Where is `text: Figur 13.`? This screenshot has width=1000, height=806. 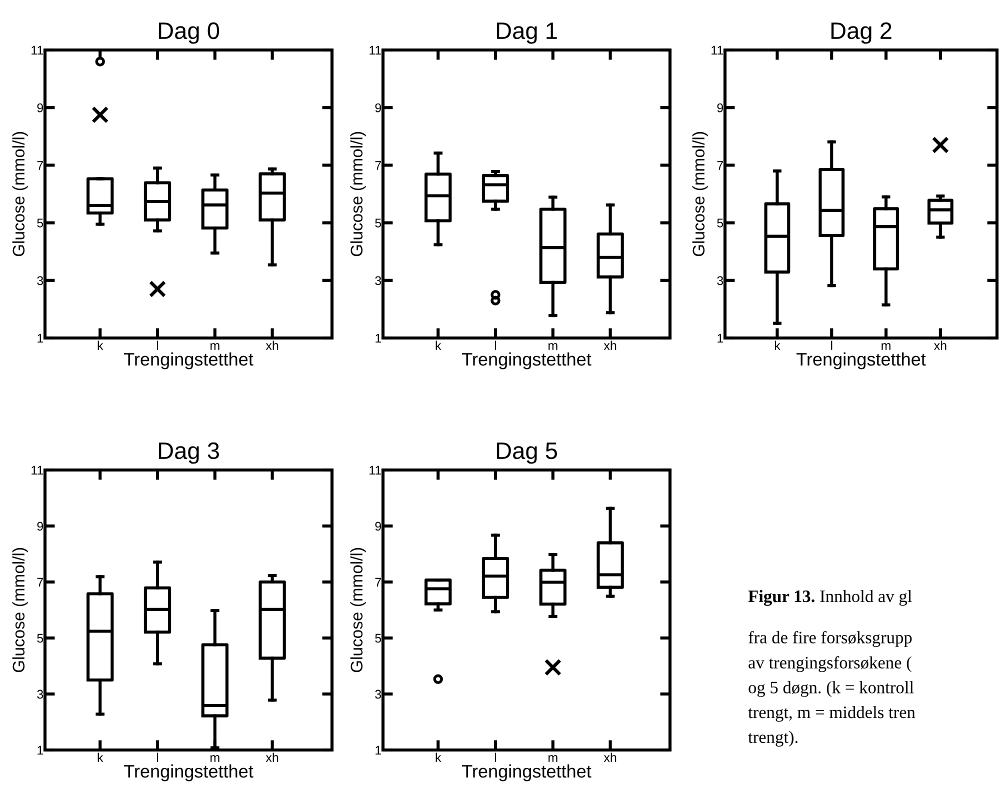
text: Figur 13. is located at coordinates (781, 598).